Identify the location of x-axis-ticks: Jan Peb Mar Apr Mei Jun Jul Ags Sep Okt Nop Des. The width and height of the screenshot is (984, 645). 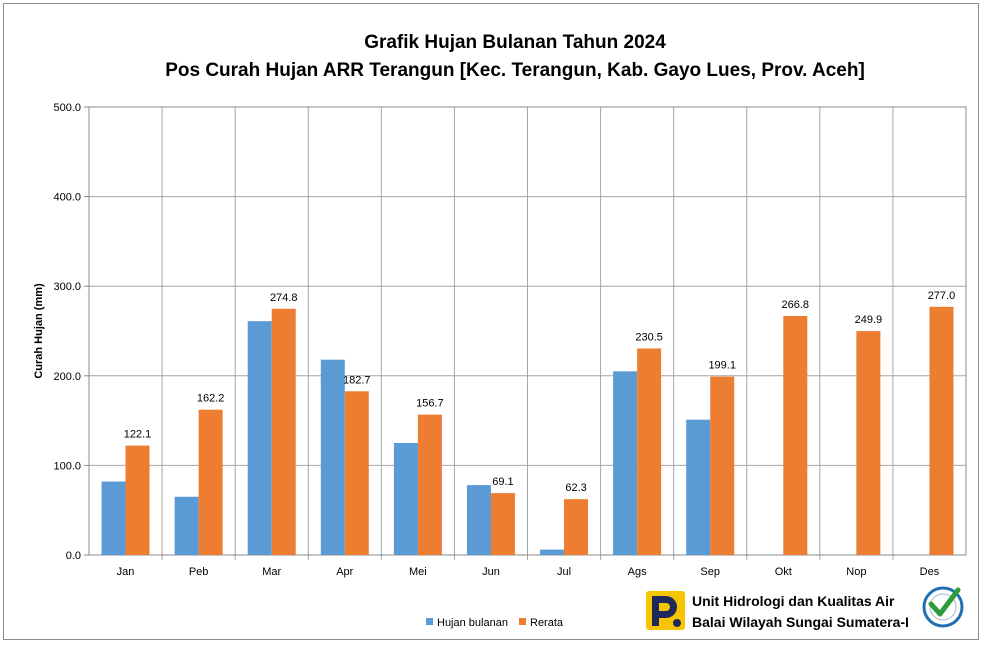
(528, 572).